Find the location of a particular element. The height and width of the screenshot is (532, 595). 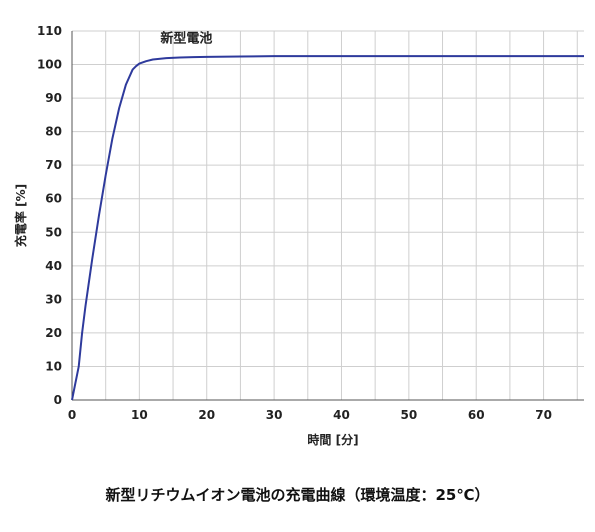

y-tick-label: 60 is located at coordinates (53, 199).